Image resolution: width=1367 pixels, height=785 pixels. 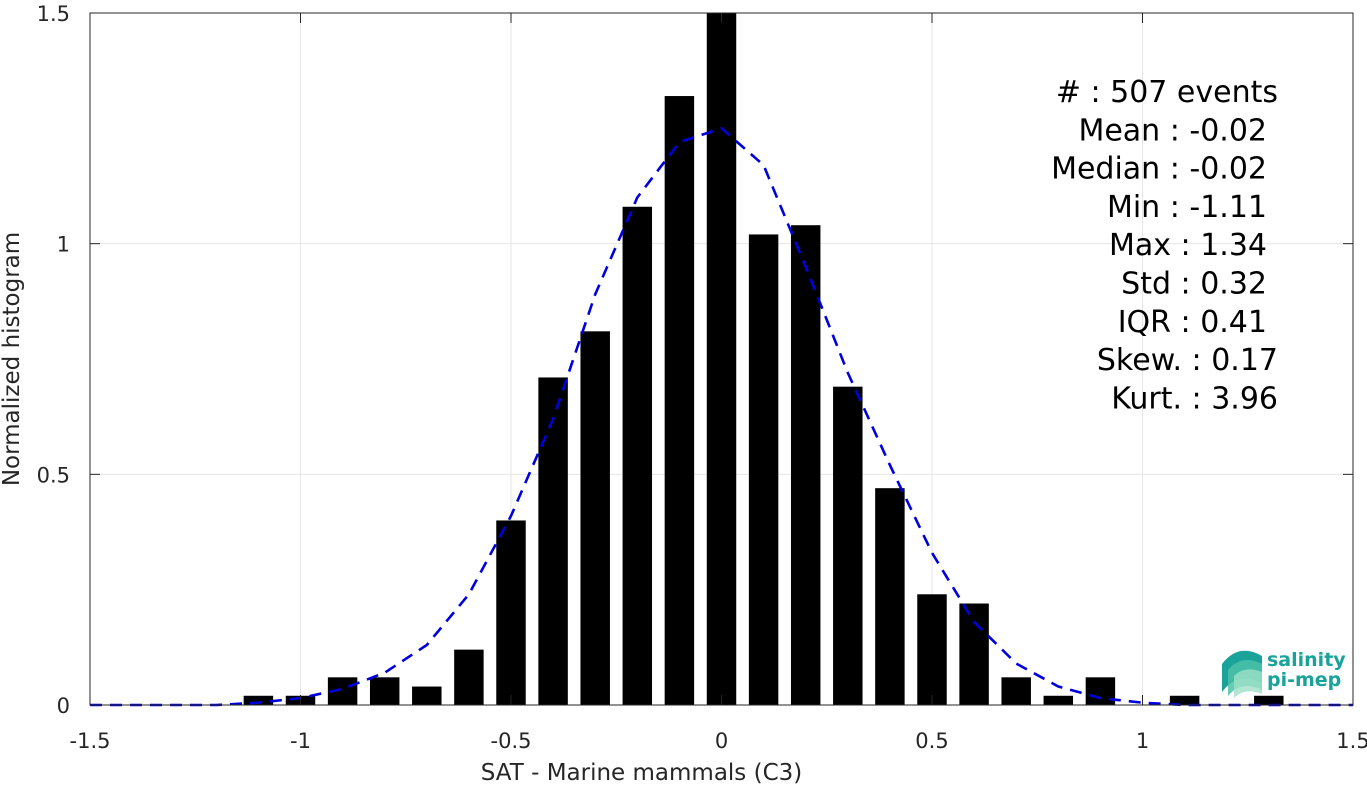 What do you see at coordinates (1159, 169) in the screenshot?
I see `stat-line: Median : -0.02` at bounding box center [1159, 169].